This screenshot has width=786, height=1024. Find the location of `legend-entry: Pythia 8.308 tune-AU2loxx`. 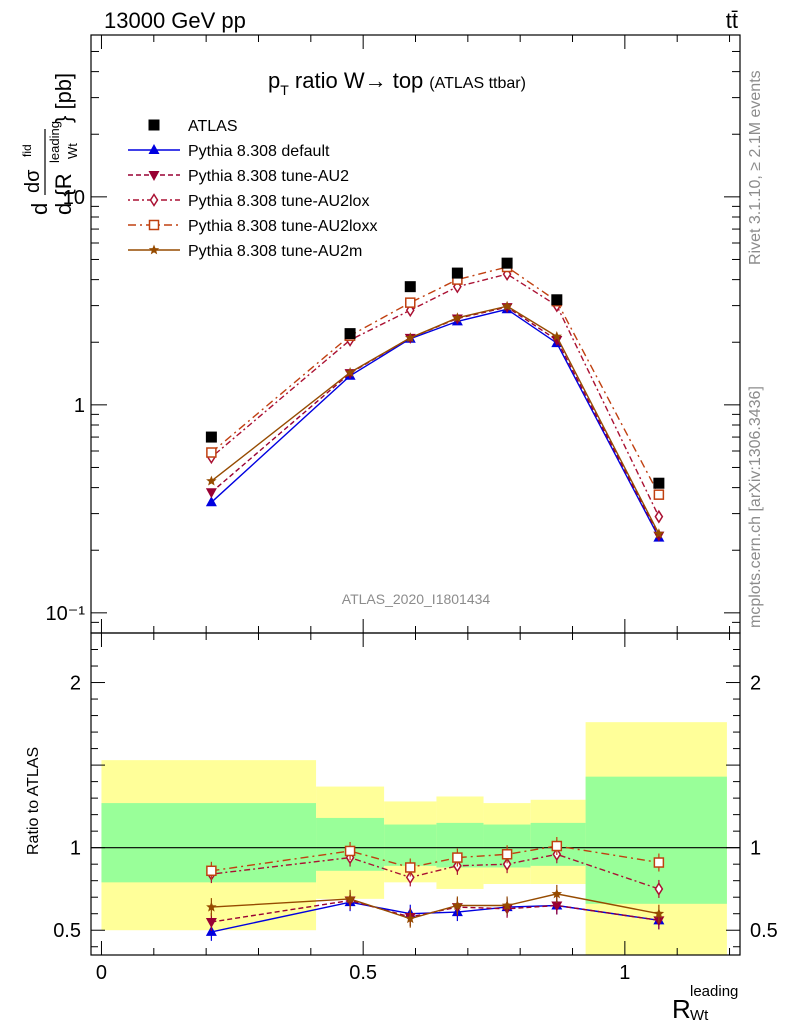

legend-entry: Pythia 8.308 tune-AU2loxx is located at coordinates (282, 226).